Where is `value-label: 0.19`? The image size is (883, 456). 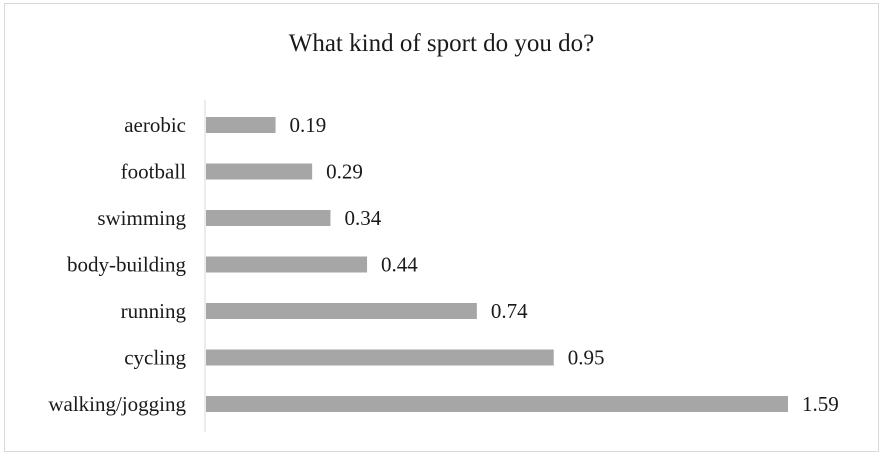 value-label: 0.19 is located at coordinates (308, 125).